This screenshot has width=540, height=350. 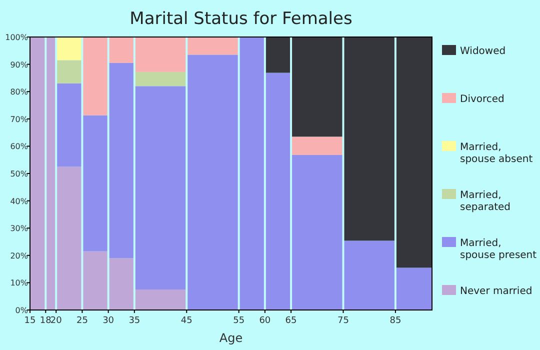 I want to click on legend-label: Widowed, so click(x=483, y=51).